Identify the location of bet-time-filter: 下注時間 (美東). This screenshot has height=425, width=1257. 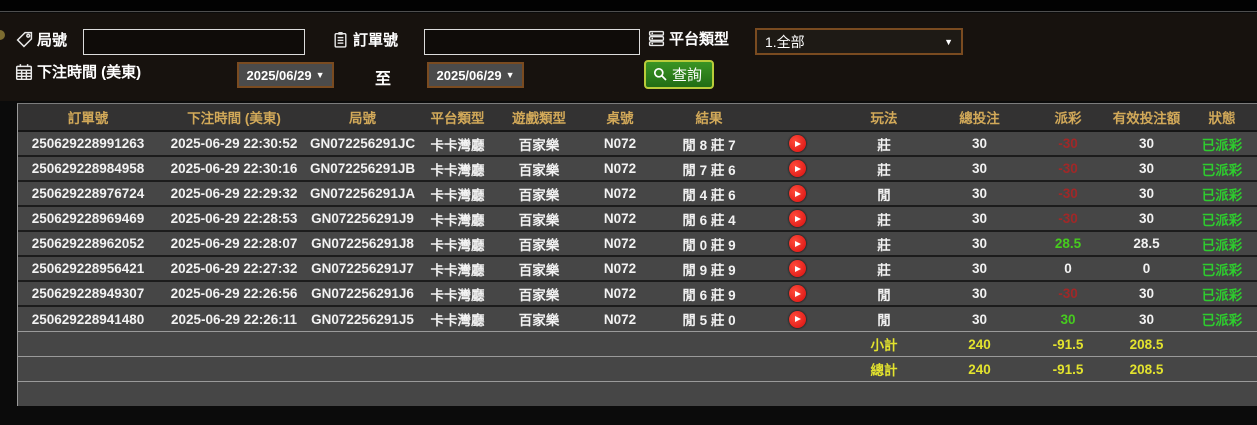
(78, 71).